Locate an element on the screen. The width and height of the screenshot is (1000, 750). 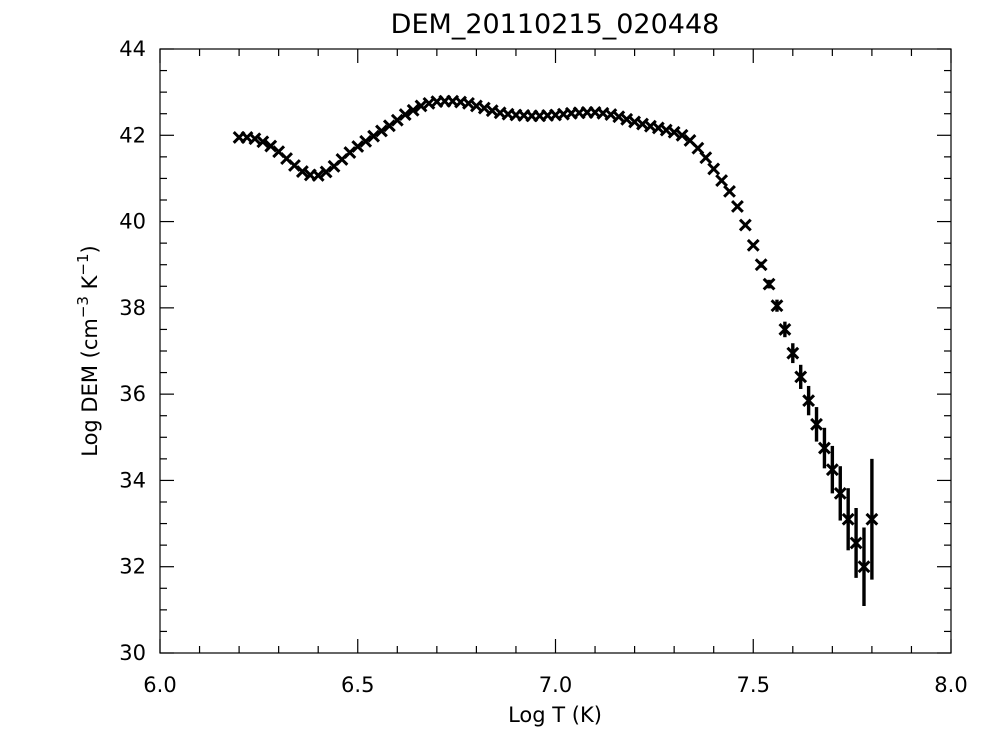
y-axis-title-lead: Log DEM (cm is located at coordinates (90, 387).